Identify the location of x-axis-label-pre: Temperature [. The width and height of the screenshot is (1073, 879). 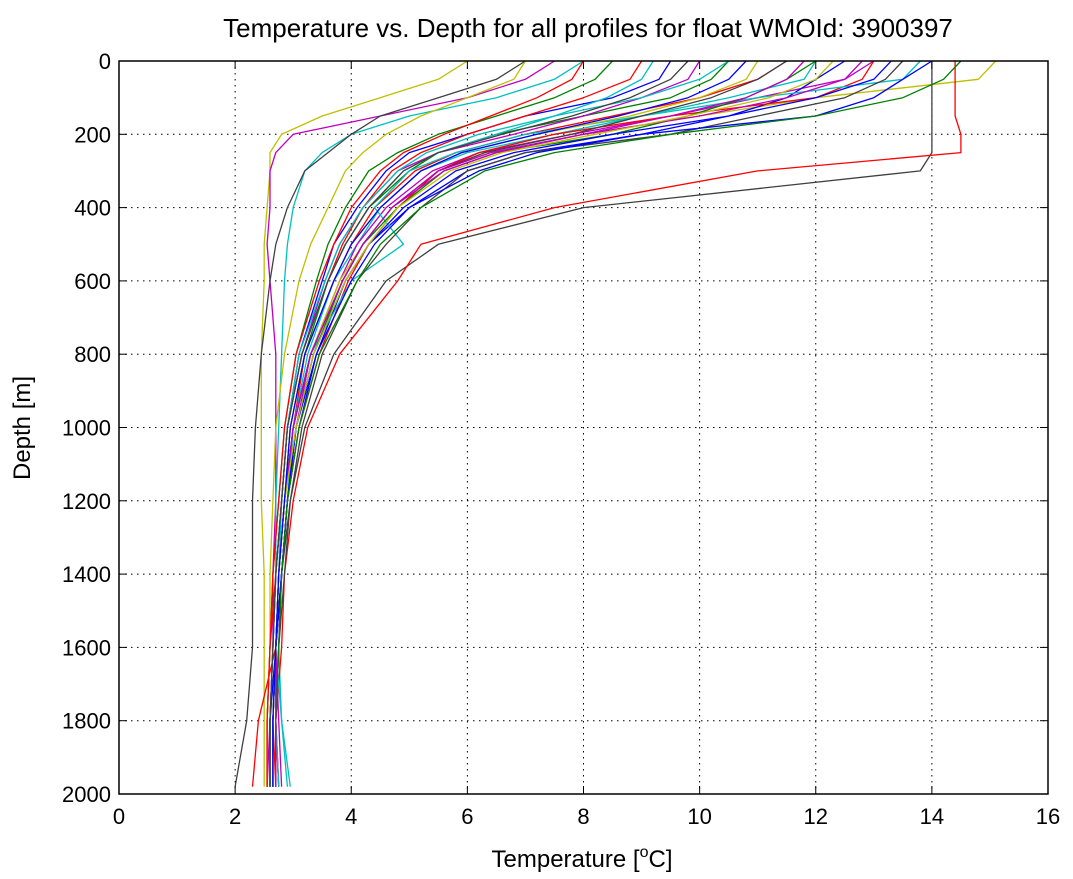
(566, 859).